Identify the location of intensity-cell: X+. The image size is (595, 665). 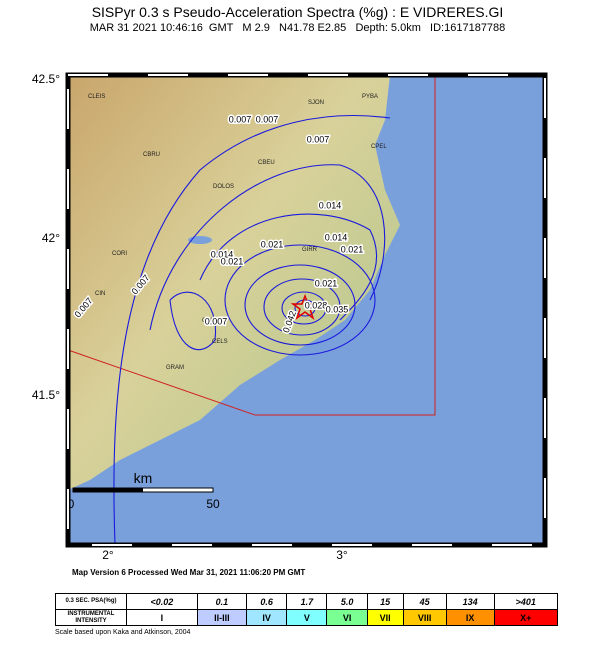
(525, 617).